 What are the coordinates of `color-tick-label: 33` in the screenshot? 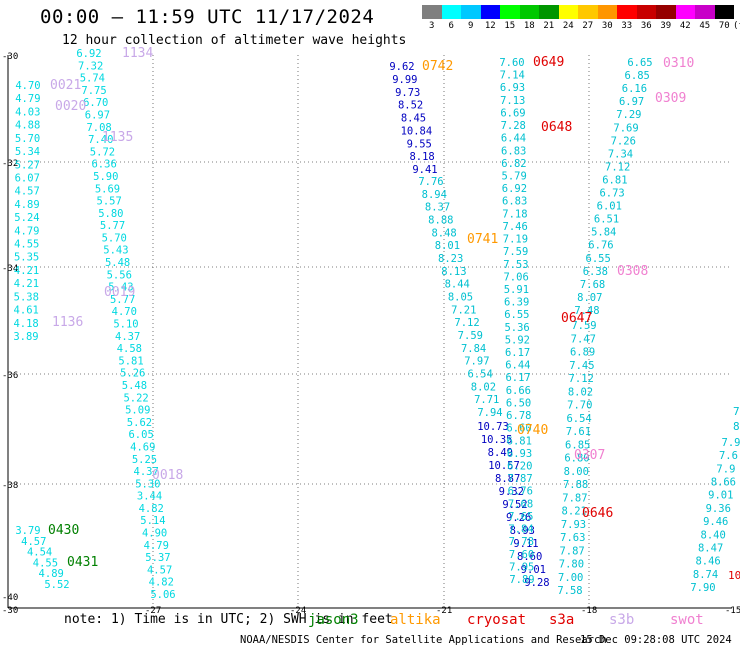 It's located at (627, 26).